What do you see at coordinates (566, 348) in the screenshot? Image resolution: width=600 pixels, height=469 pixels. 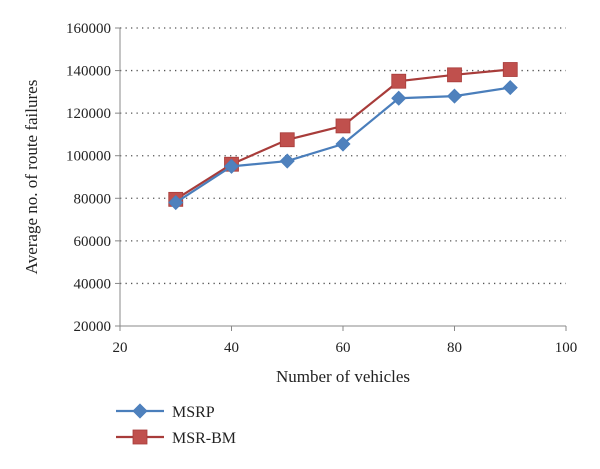 I see `x-tick-label-4: 100` at bounding box center [566, 348].